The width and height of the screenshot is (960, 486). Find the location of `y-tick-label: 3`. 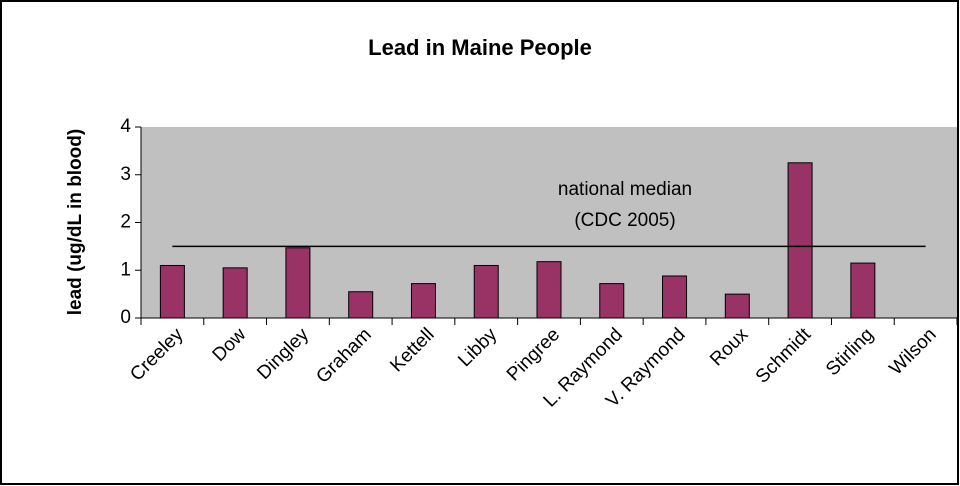

y-tick-label: 3 is located at coordinates (125, 174).